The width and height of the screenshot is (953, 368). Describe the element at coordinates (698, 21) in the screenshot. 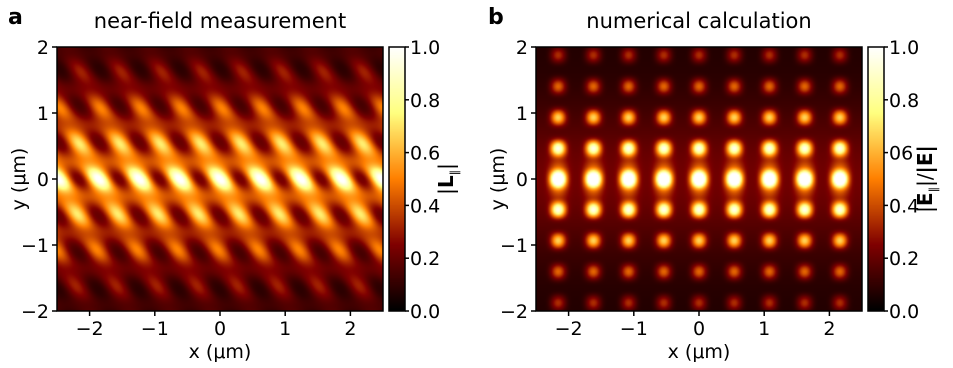

I see `panel-title: numerical calculation` at that location.